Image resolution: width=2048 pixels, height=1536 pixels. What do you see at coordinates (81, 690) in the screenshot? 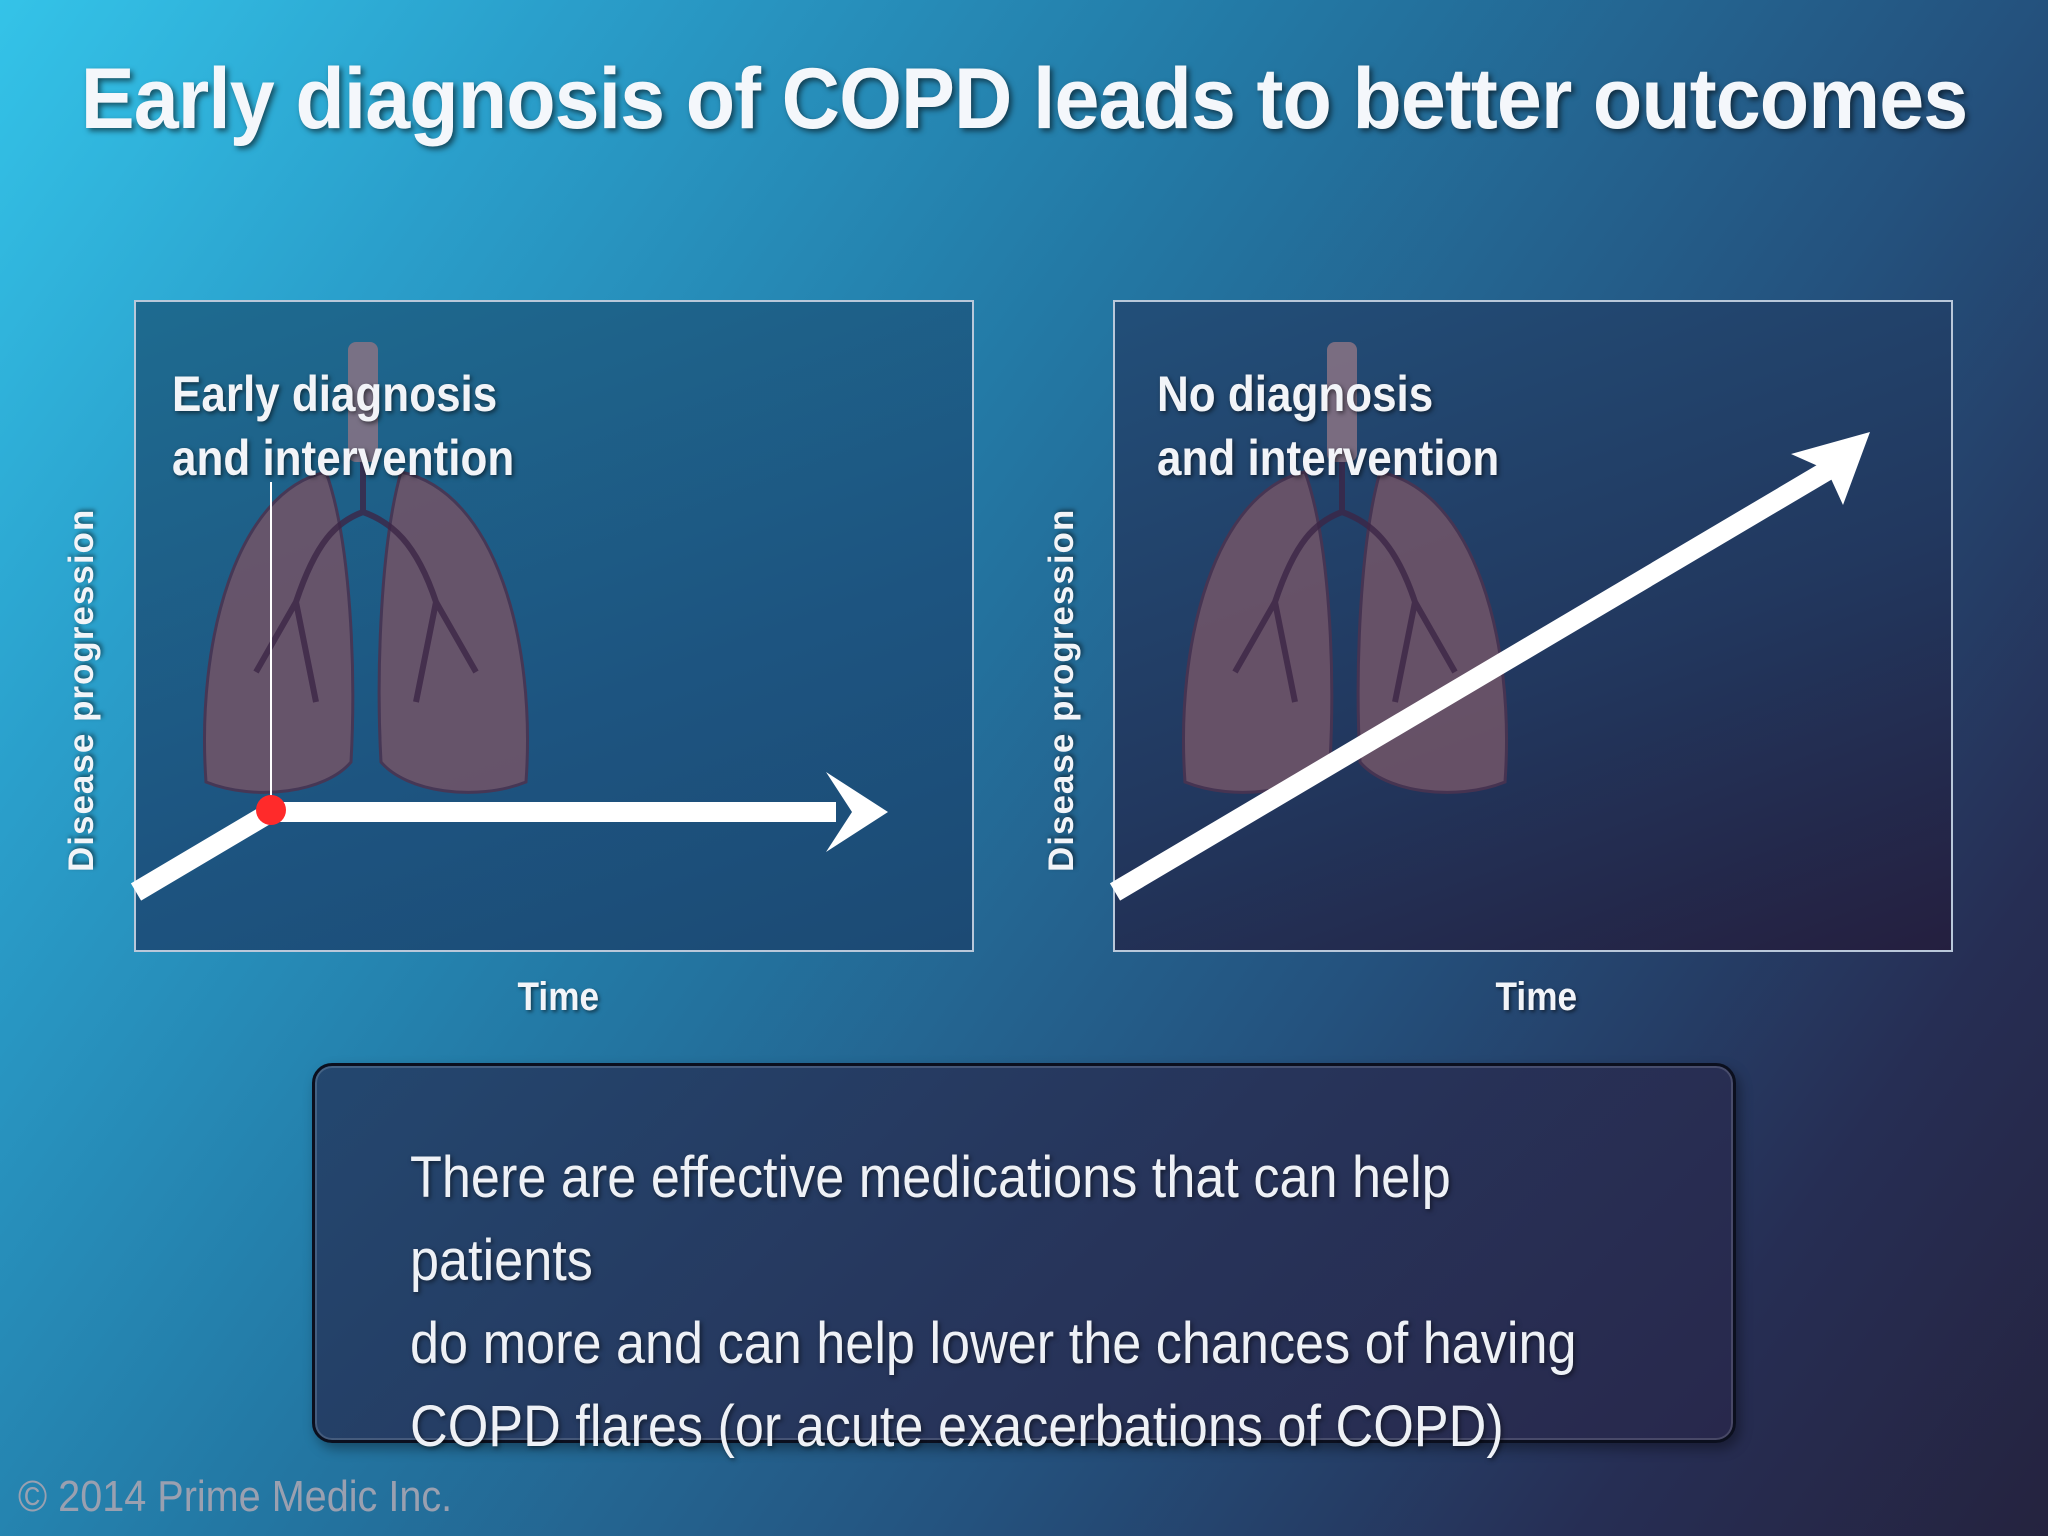
I see `y-axis-label-left: Disease progression` at bounding box center [81, 690].